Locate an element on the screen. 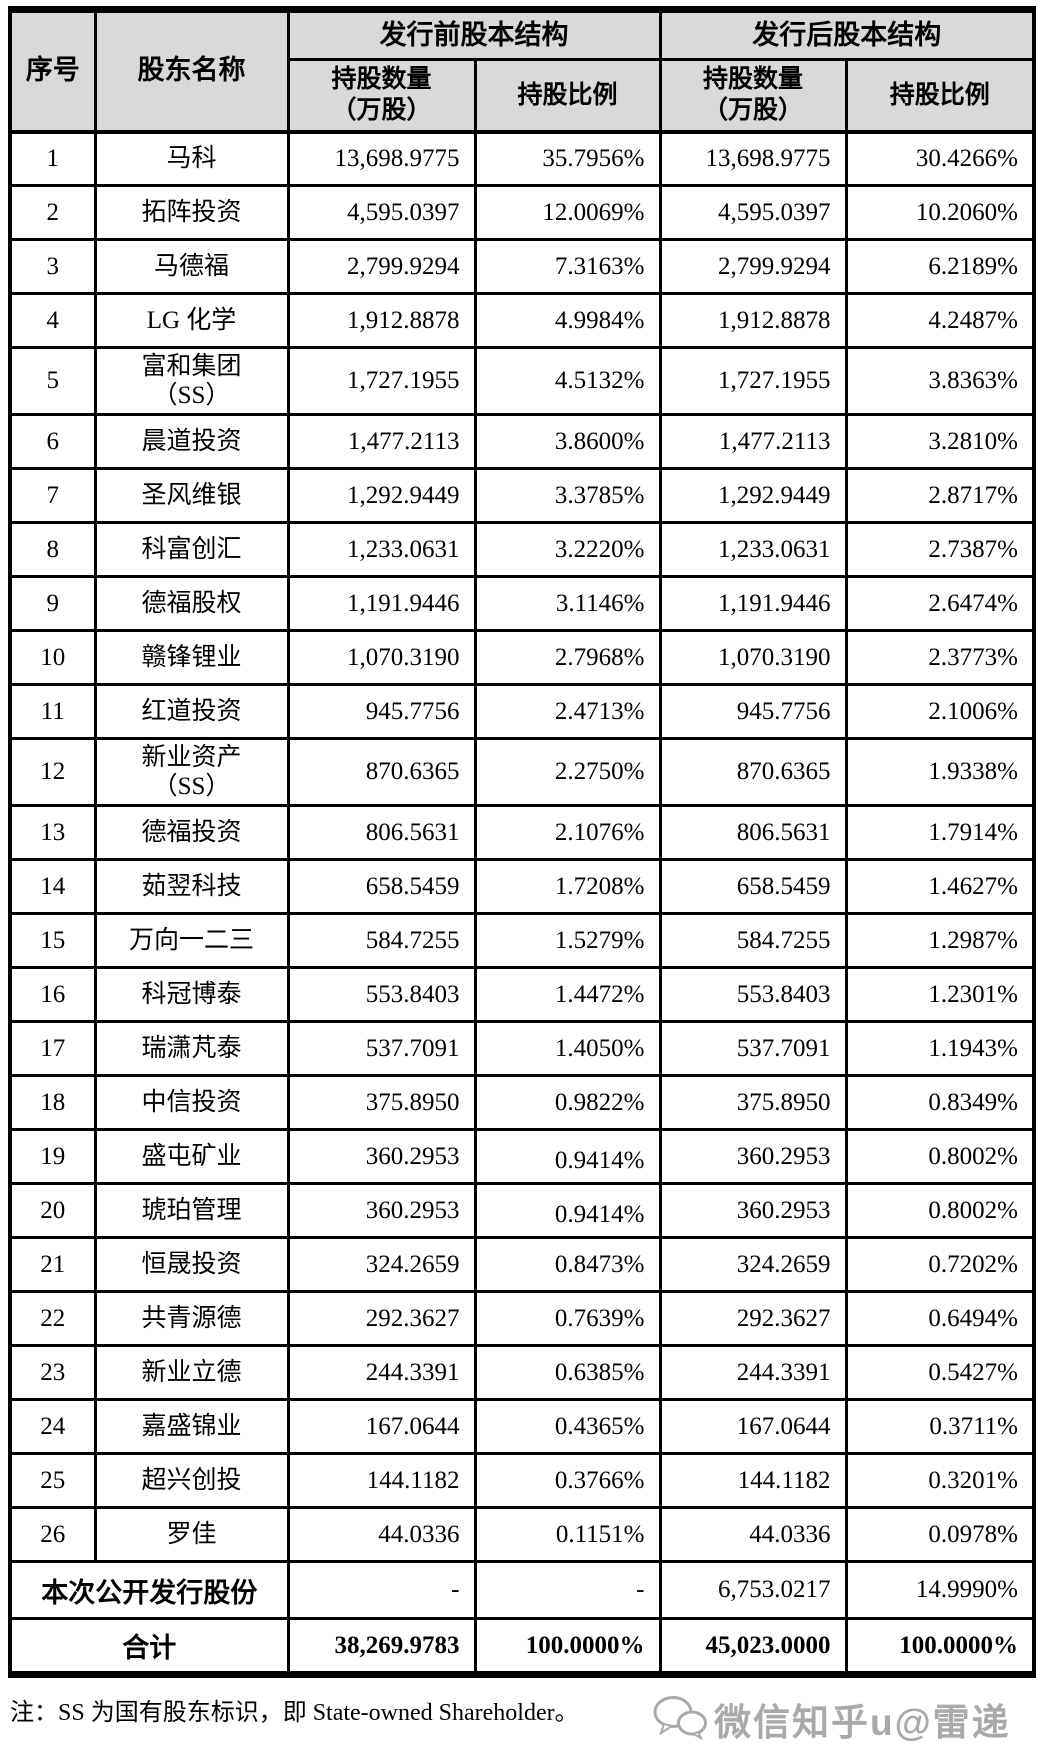 The width and height of the screenshot is (1040, 1764). shareholder-name-cell: 晨道投资 is located at coordinates (191, 441).